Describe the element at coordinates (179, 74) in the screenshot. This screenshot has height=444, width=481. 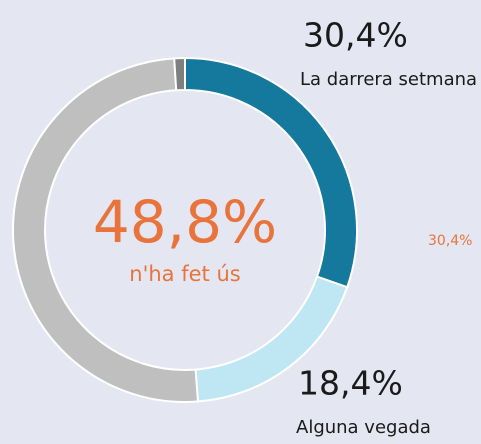
I see `donut-slice` at that location.